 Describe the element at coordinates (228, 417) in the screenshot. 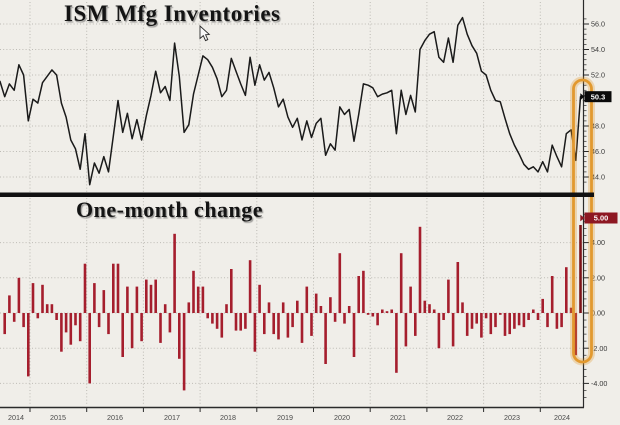

I see `year-label: 2018` at that location.